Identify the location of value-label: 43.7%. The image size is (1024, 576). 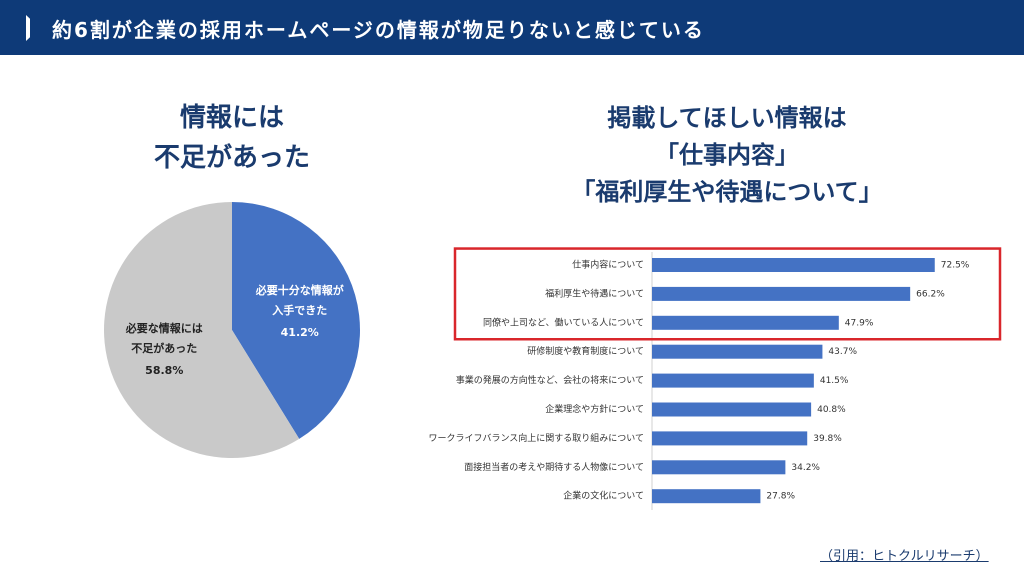
(842, 352).